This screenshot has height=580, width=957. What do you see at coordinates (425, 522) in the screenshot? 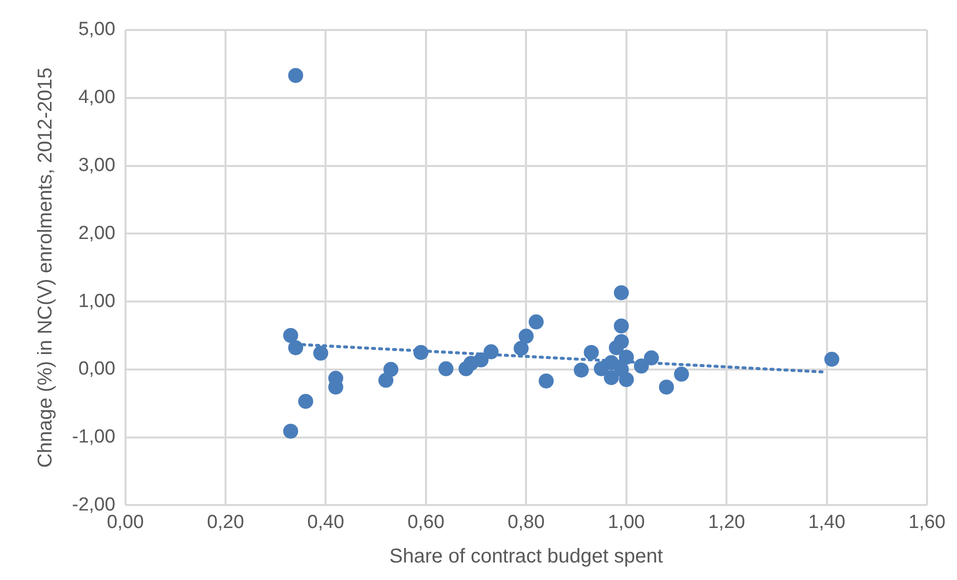
I see `x-tick-label: 0,60` at bounding box center [425, 522].